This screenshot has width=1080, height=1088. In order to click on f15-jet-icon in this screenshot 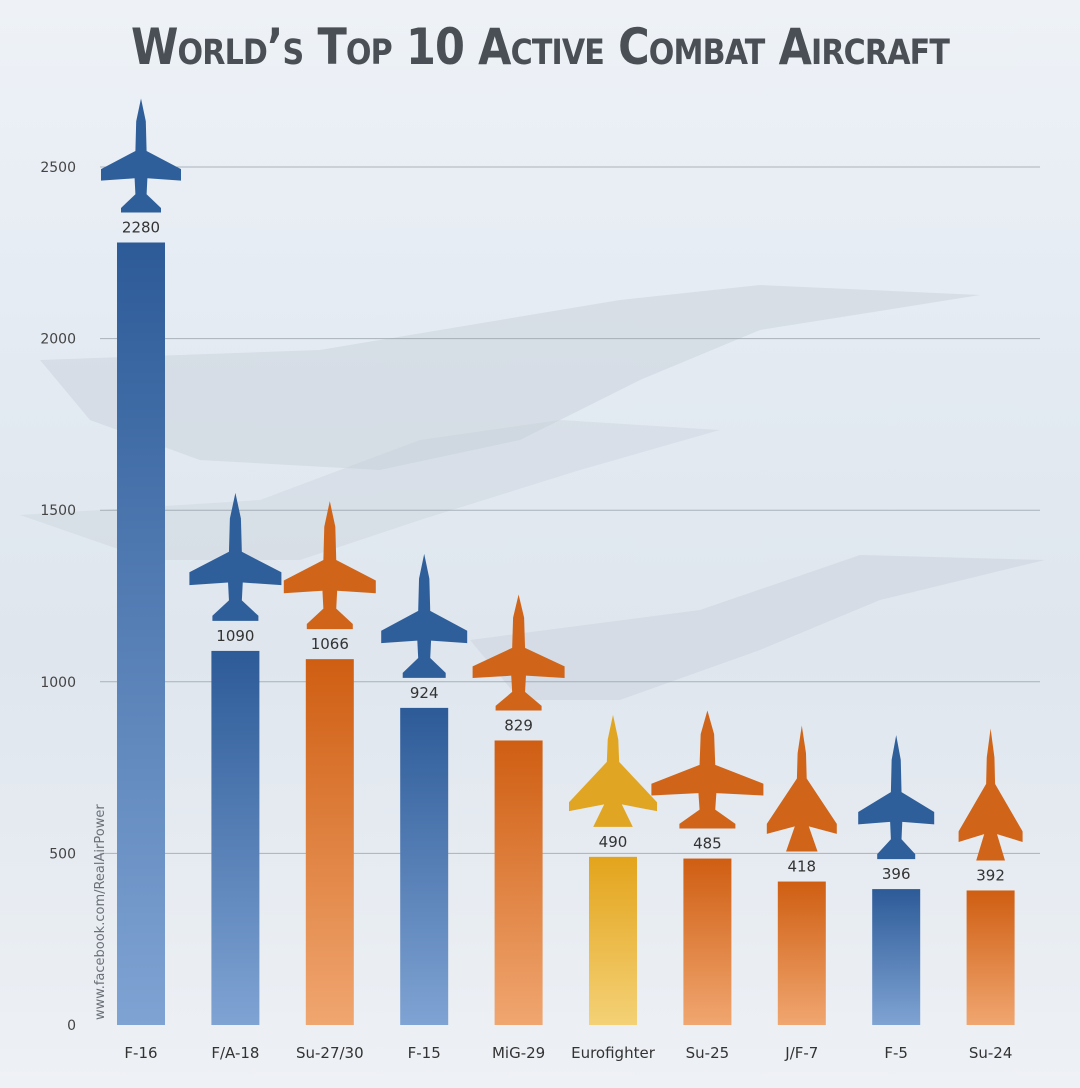, I will do `click(424, 615)`.